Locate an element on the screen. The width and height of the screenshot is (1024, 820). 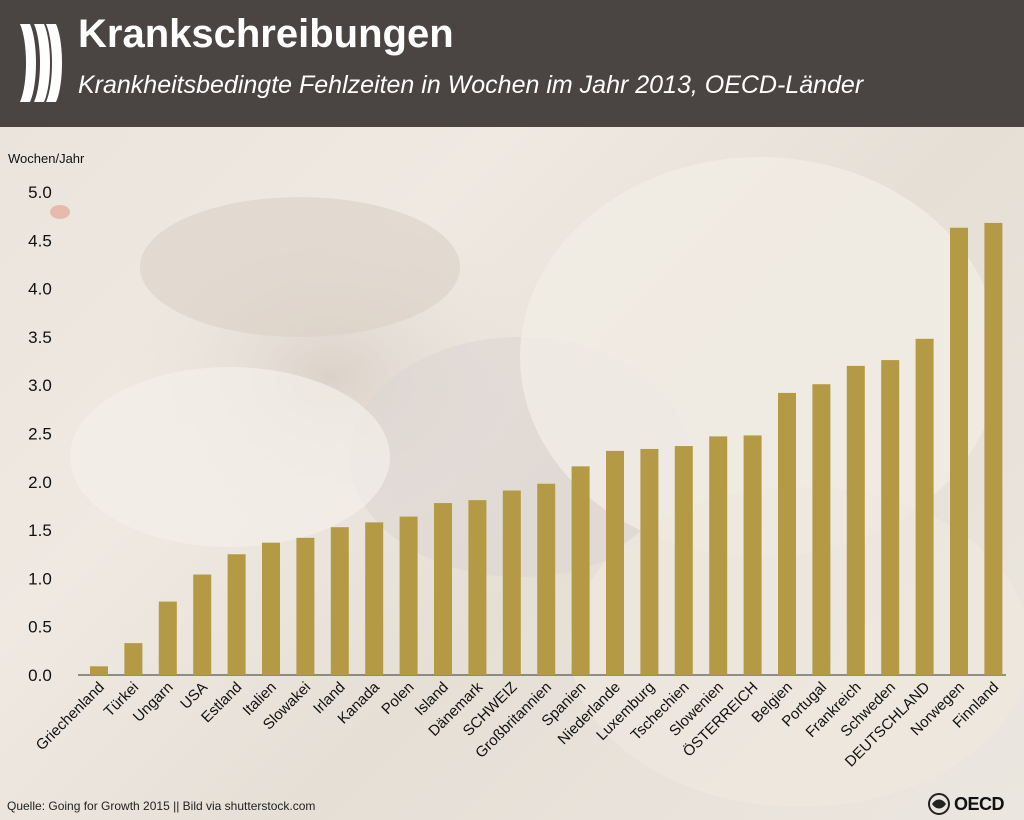
oecd-brand: OECD is located at coordinates (979, 804).